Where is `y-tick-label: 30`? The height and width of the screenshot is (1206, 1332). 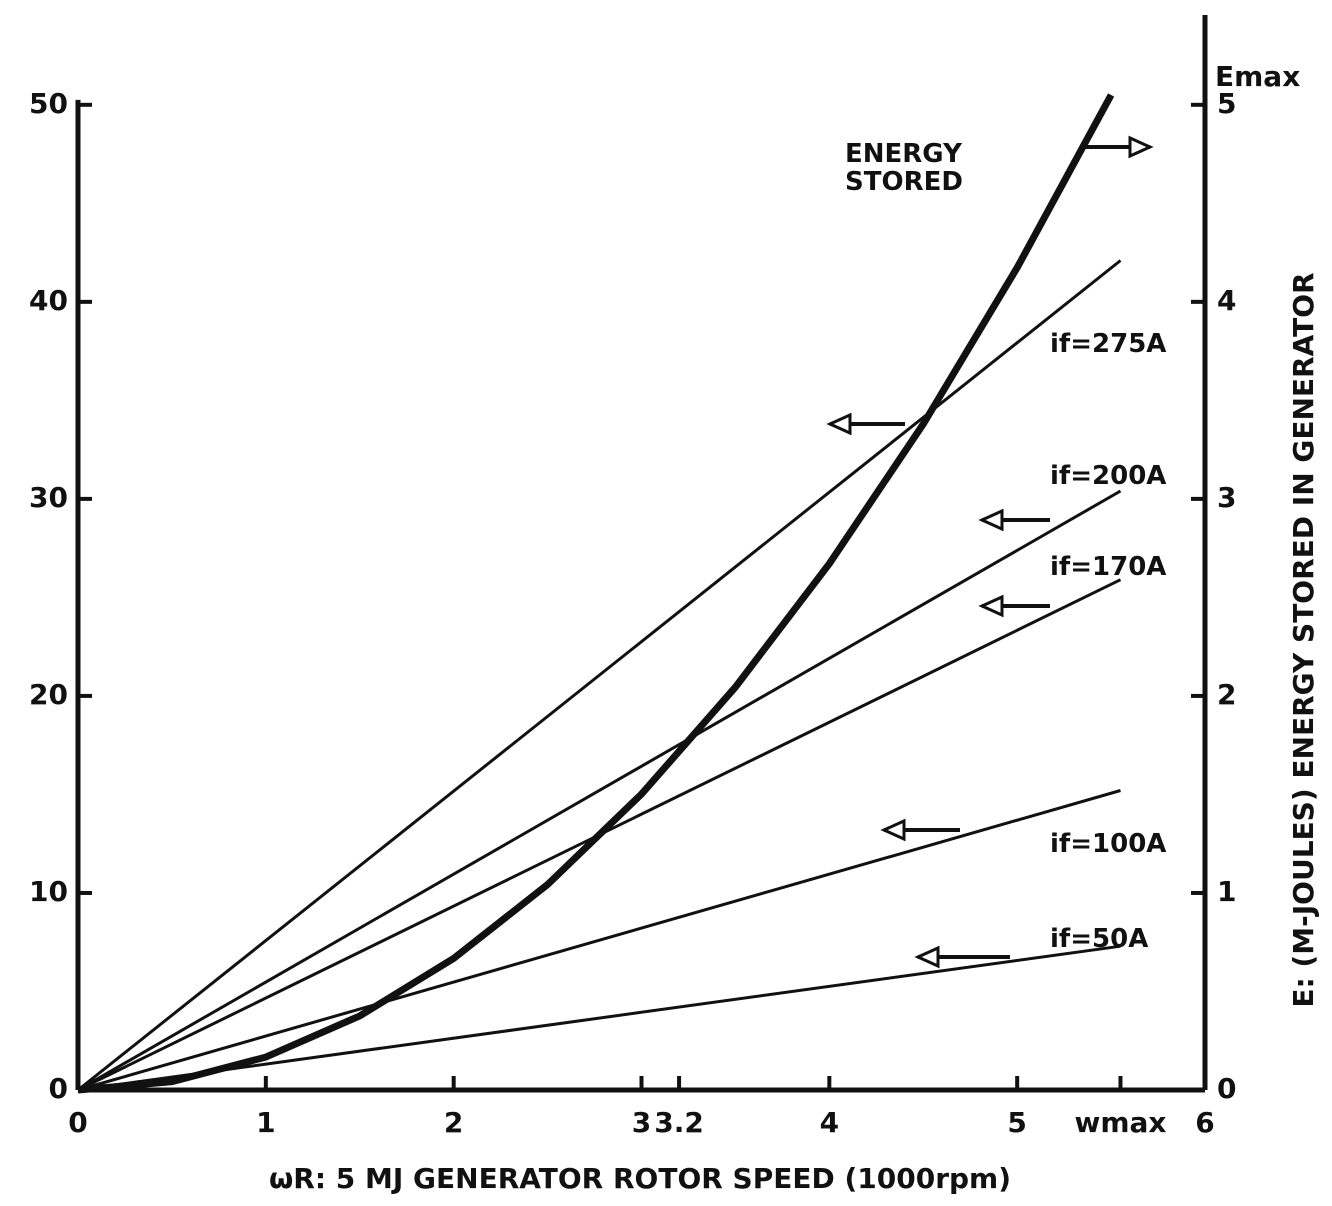 y-tick-label: 30 is located at coordinates (48, 497).